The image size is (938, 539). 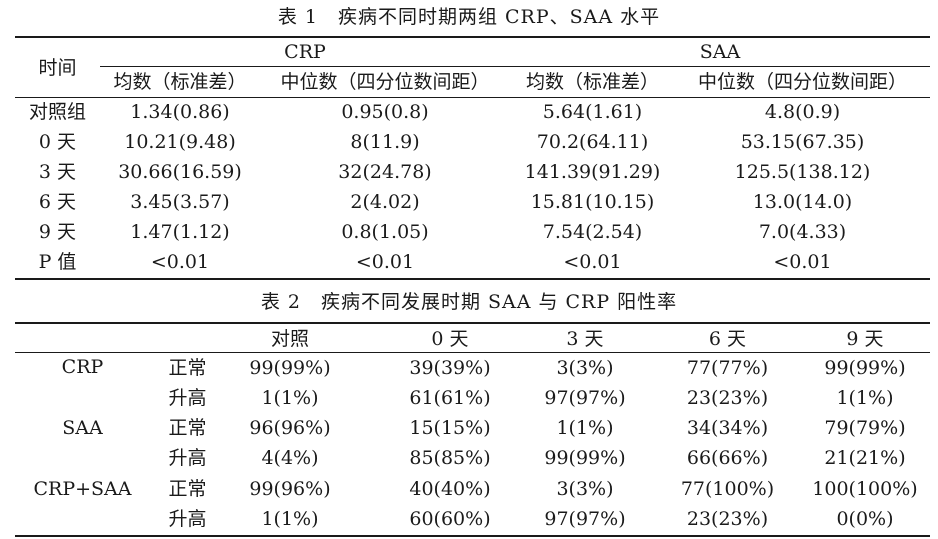 I want to click on table-row: 正常 99(99%) 39(39%) 3(3%) 77(77%) 99(99%), so click(x=472, y=368).